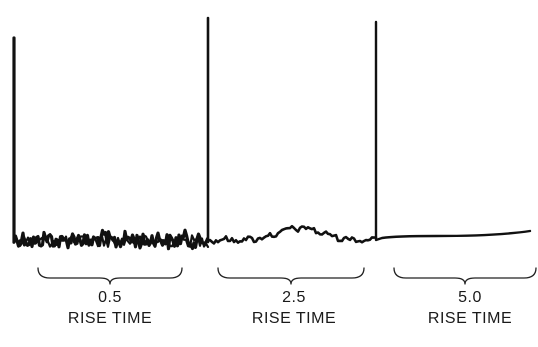  I want to click on panel-1-caption: RISE TIME, so click(110, 318).